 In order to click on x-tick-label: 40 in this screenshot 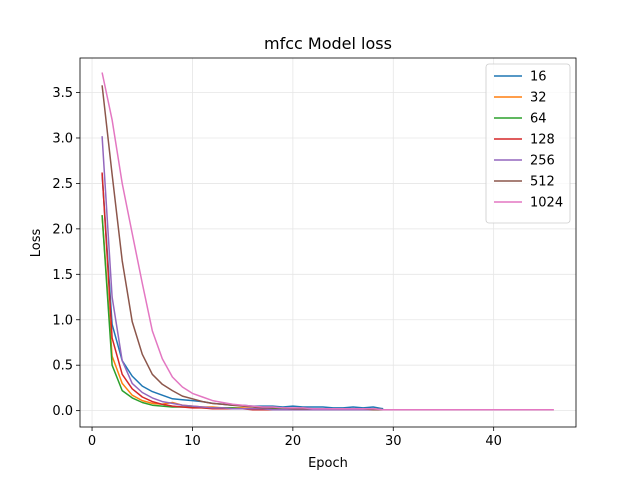, I will do `click(493, 441)`.